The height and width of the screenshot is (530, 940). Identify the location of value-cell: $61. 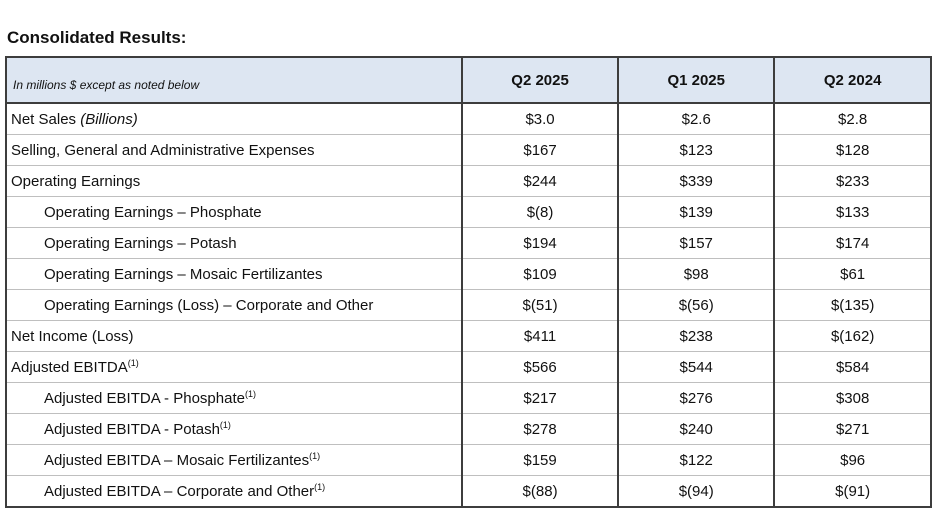
(852, 274).